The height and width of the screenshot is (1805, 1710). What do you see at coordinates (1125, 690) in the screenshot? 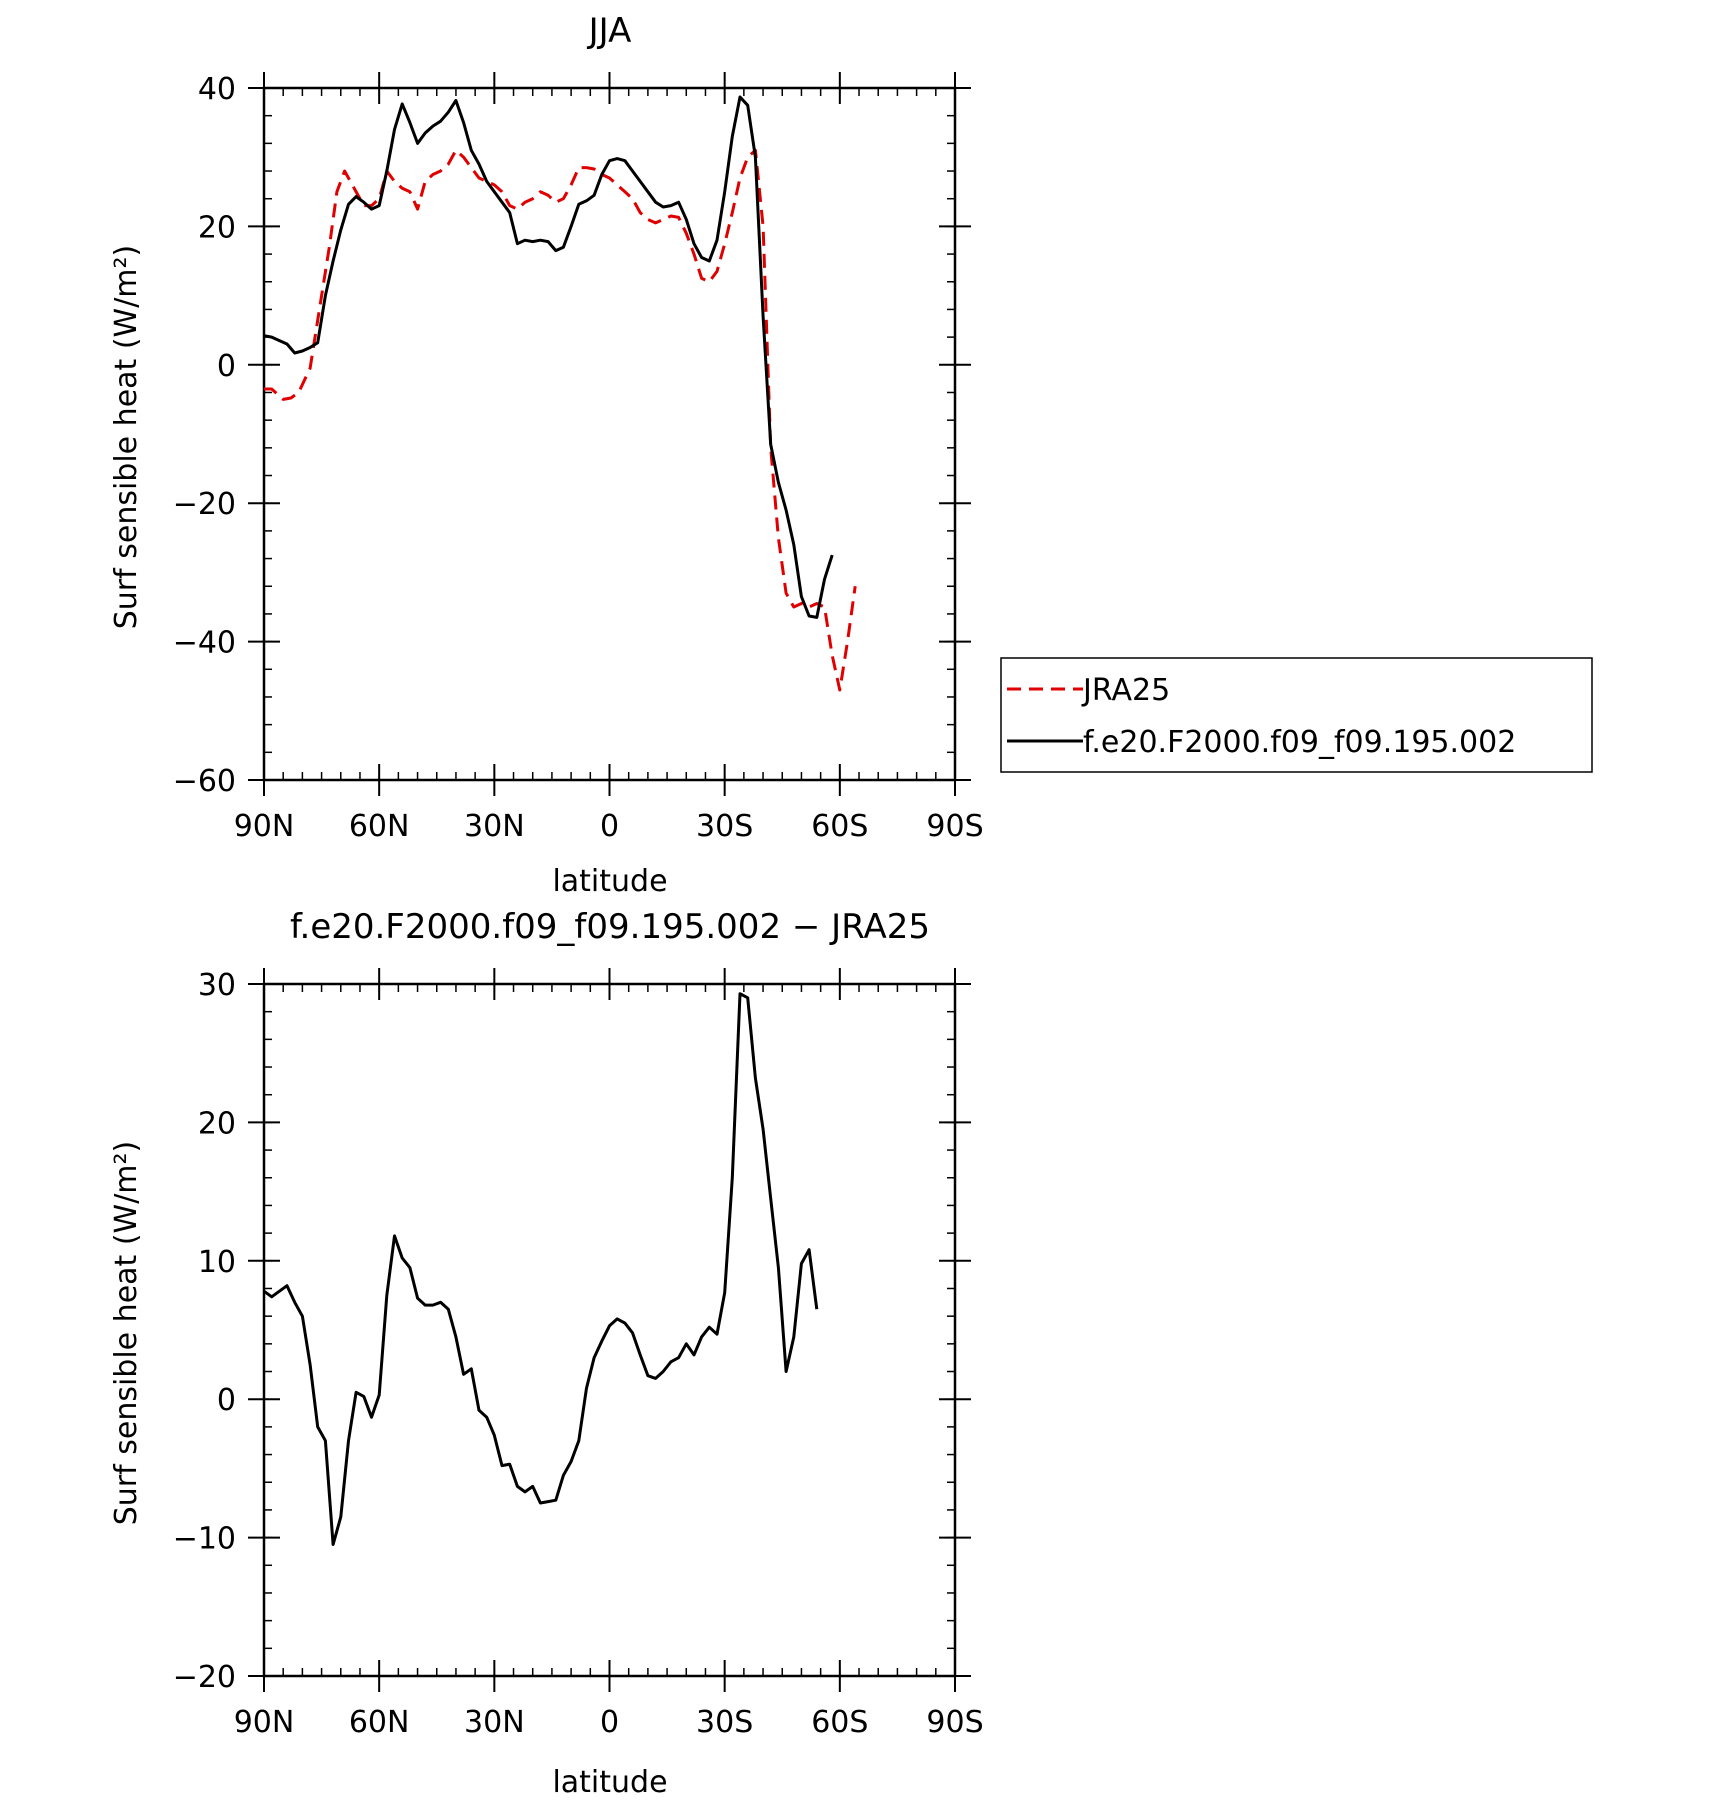
I see `legend-label-jra25: JRA25` at bounding box center [1125, 690].